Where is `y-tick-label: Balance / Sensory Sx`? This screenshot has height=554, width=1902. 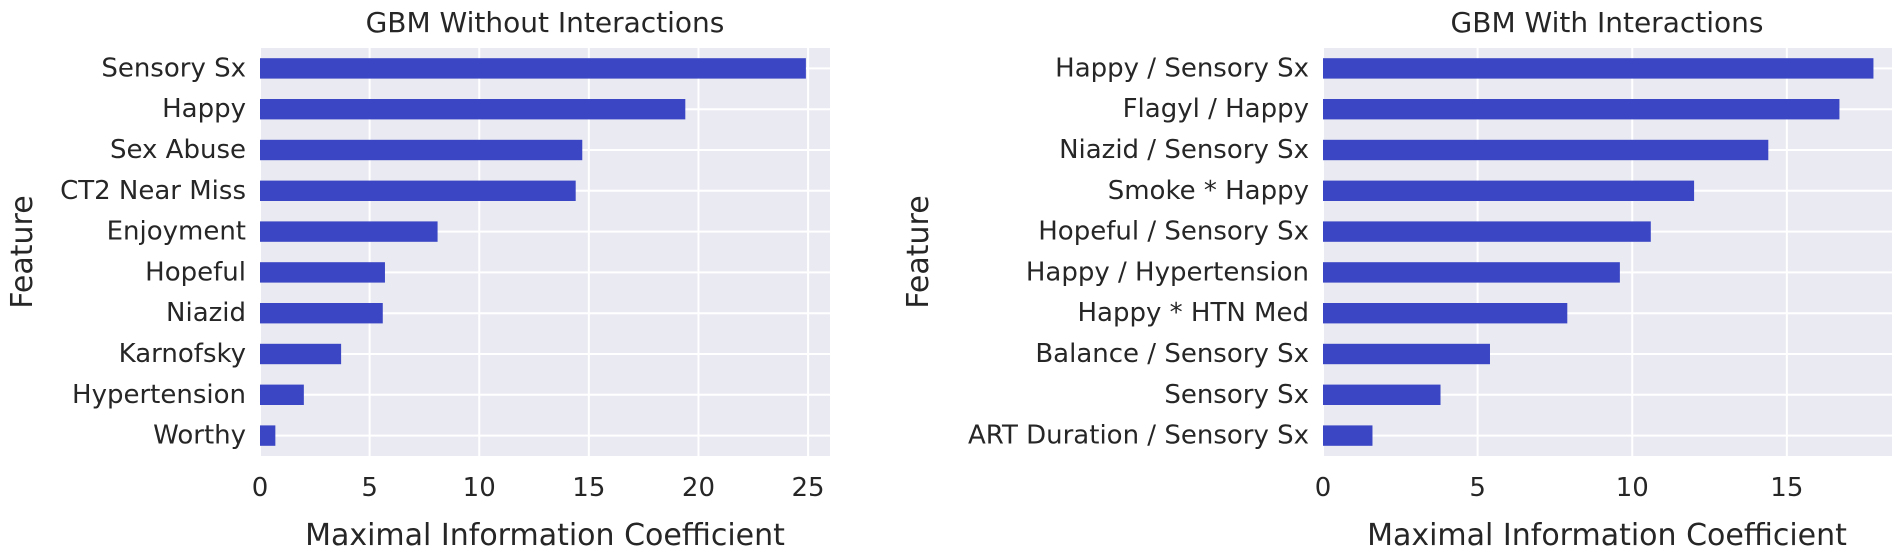
y-tick-label: Balance / Sensory Sx is located at coordinates (1172, 354).